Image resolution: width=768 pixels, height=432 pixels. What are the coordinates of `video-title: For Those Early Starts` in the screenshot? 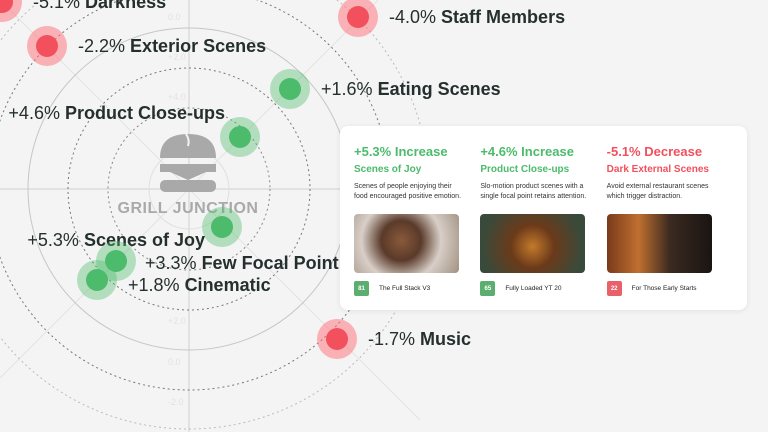 It's located at (664, 288).